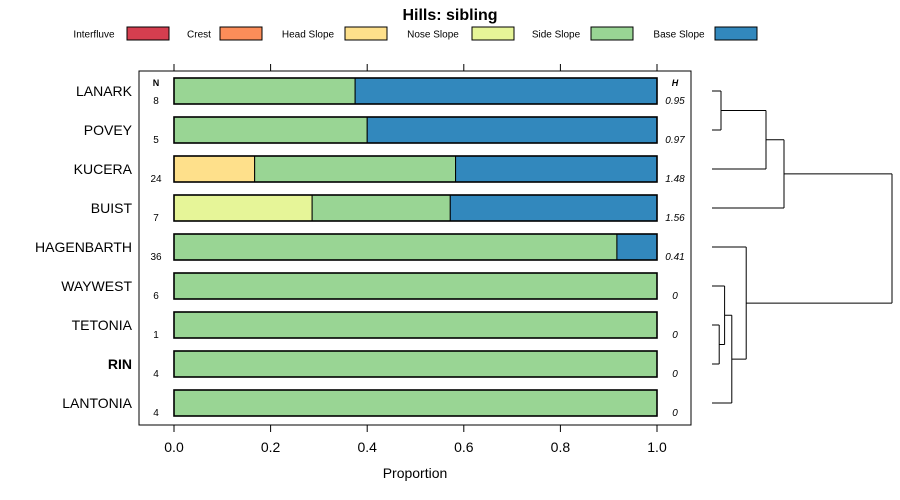 This screenshot has width=900, height=500. I want to click on bar-segment-head-slope, so click(214, 169).